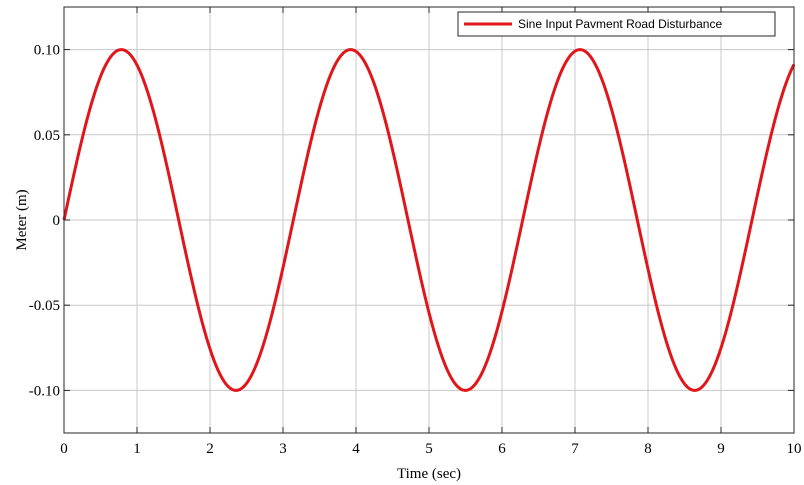 The width and height of the screenshot is (804, 485). What do you see at coordinates (429, 474) in the screenshot?
I see `x-axis-title: Time (sec)` at bounding box center [429, 474].